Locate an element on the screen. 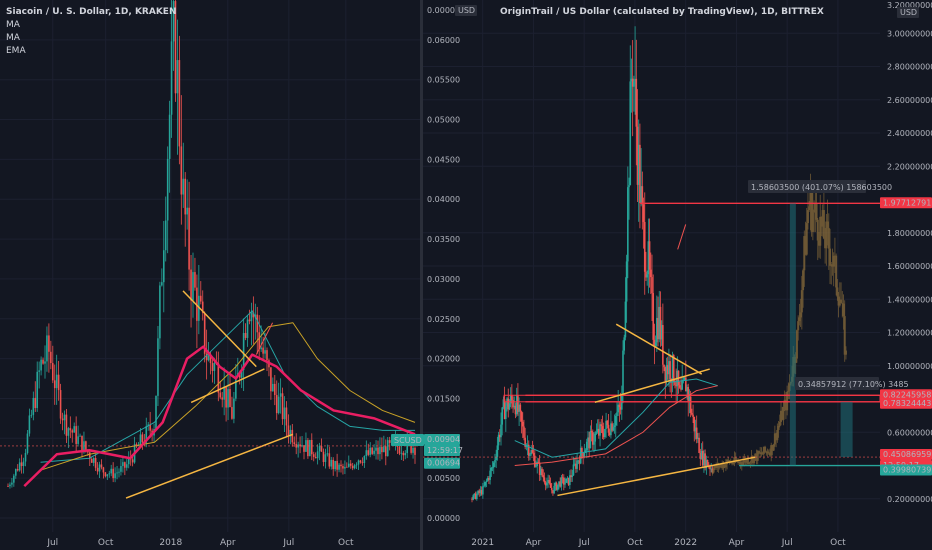 The height and width of the screenshot is (550, 932). left-currency-badge-bg is located at coordinates (466, 10).